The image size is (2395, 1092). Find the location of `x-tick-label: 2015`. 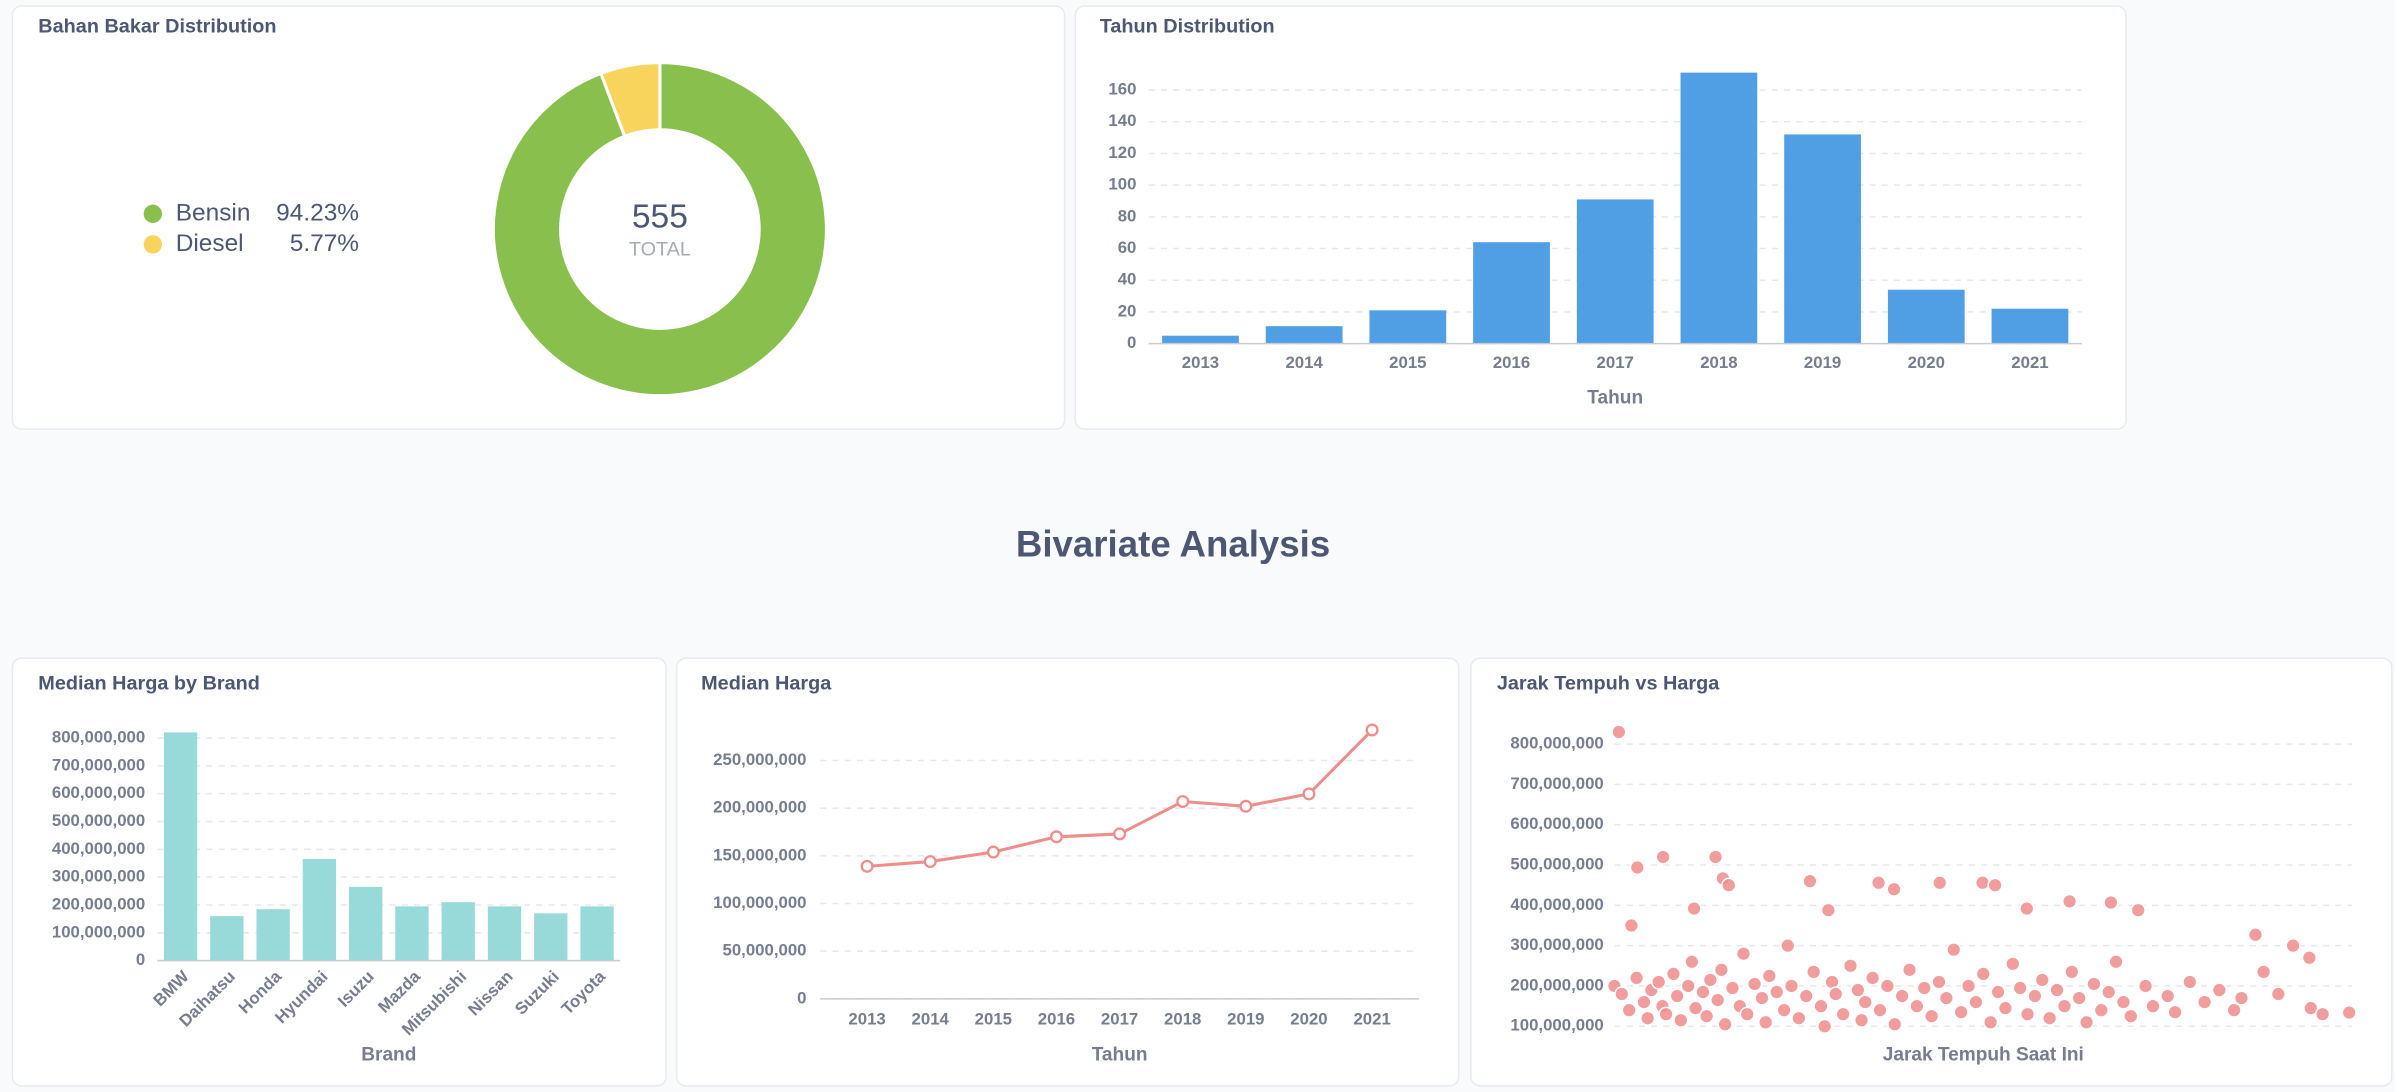

x-tick-label: 2015 is located at coordinates (1407, 362).